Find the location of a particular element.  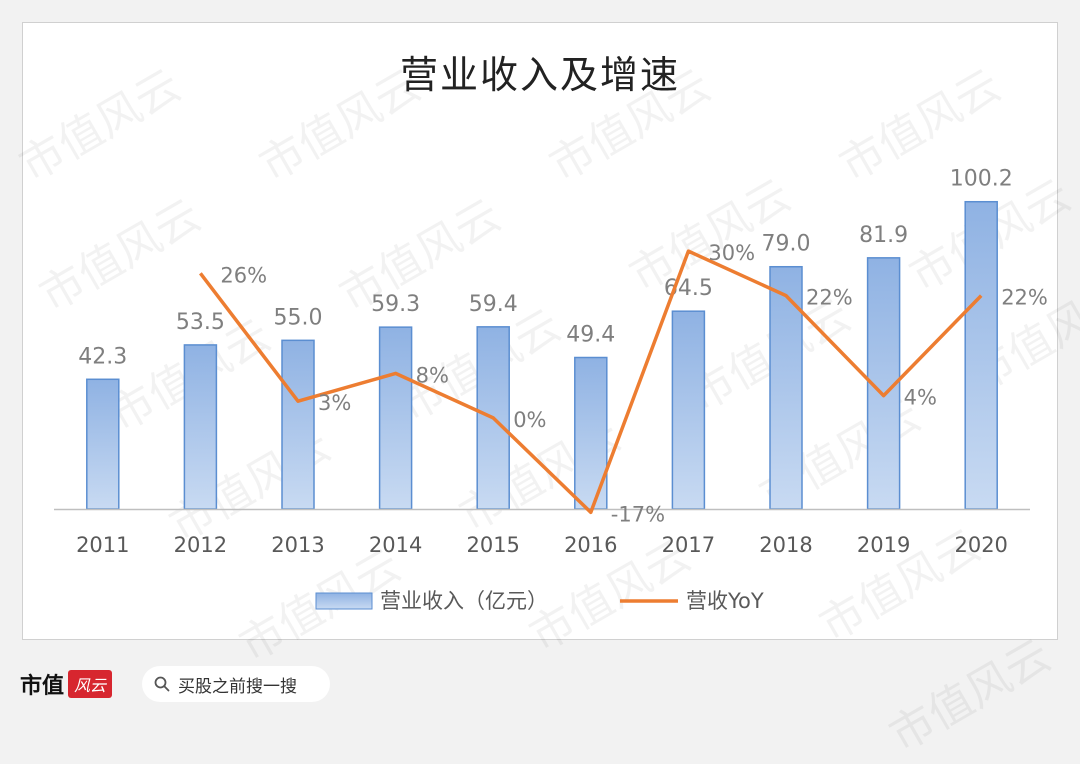

line-label-2018: 22% is located at coordinates (829, 298).